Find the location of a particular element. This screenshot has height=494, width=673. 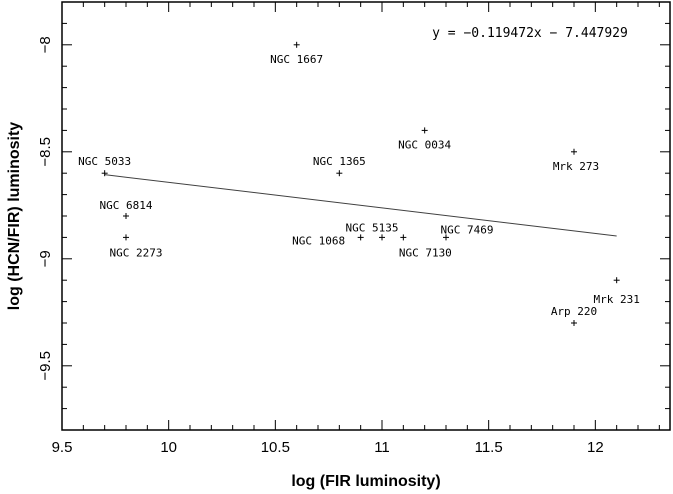

point-label: NGC 0034 is located at coordinates (424, 144).